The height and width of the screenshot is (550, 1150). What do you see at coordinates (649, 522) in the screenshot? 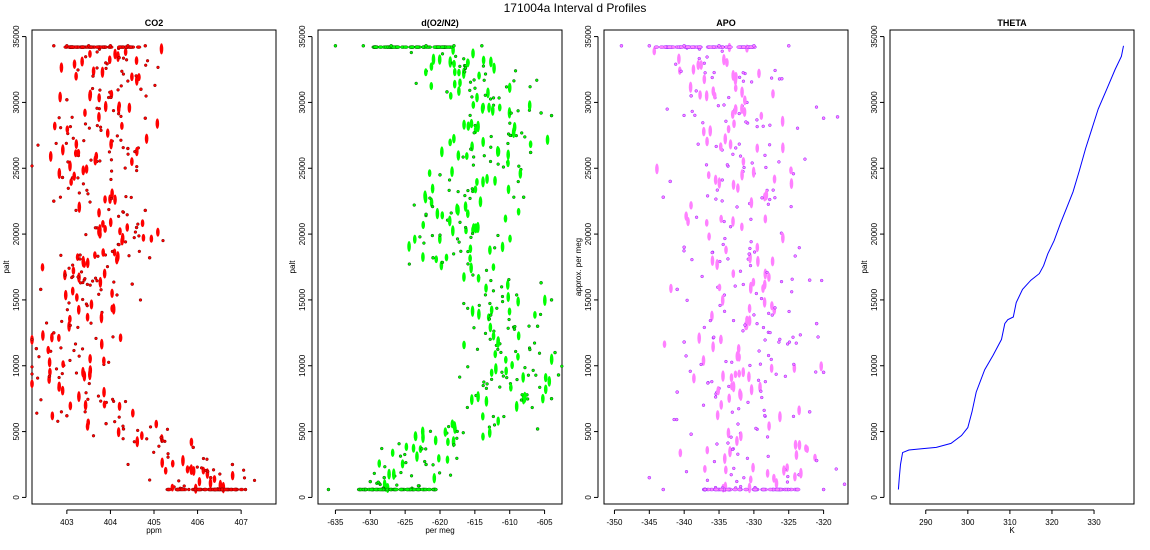
I see `x-tick-label: -345` at bounding box center [649, 522].